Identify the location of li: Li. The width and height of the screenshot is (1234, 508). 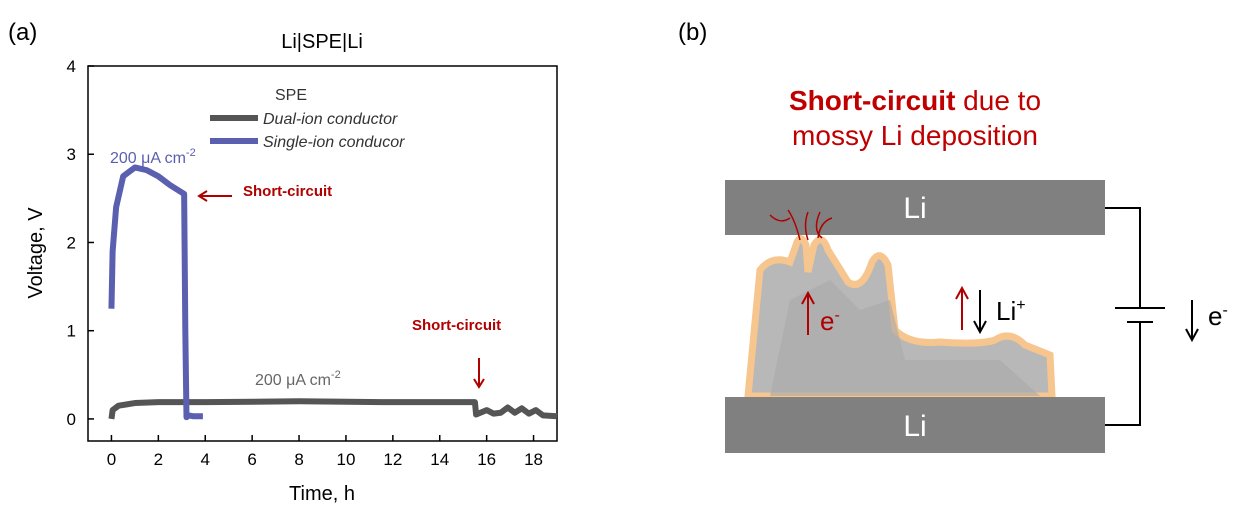
(1006, 311).